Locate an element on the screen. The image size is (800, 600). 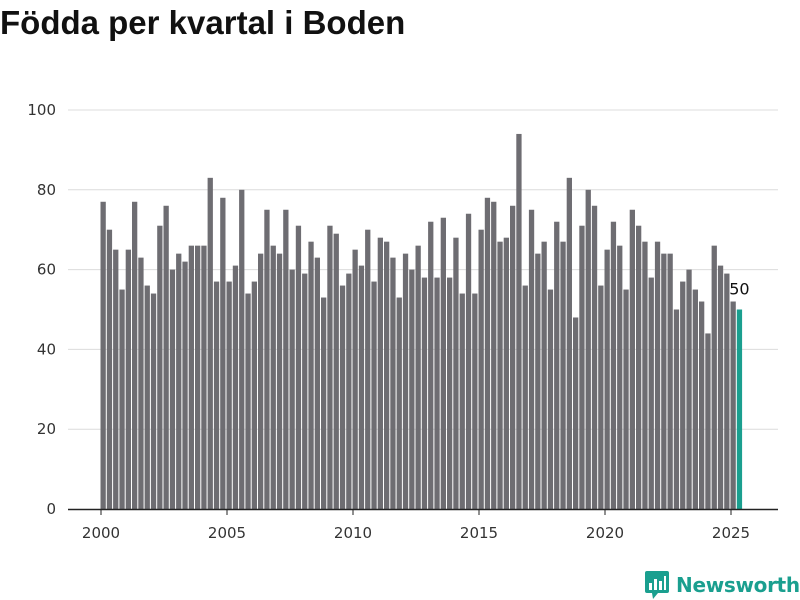
x-tick-label-2020: 2020 is located at coordinates (605, 533).